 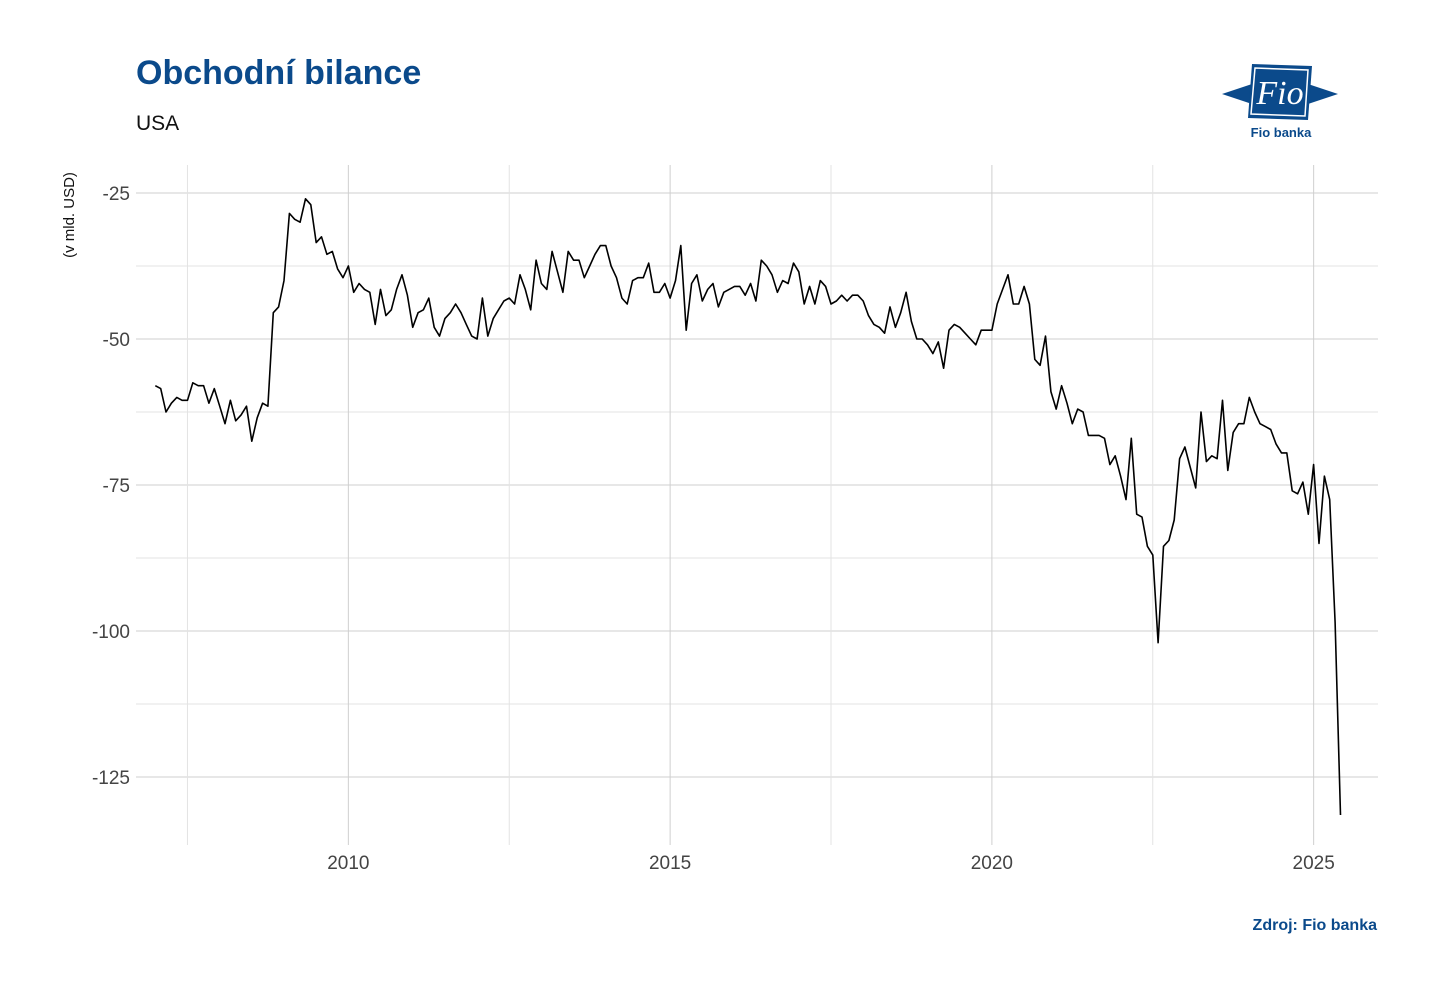 What do you see at coordinates (69, 215) in the screenshot?
I see `y-axis-label: (v mld. USD)` at bounding box center [69, 215].